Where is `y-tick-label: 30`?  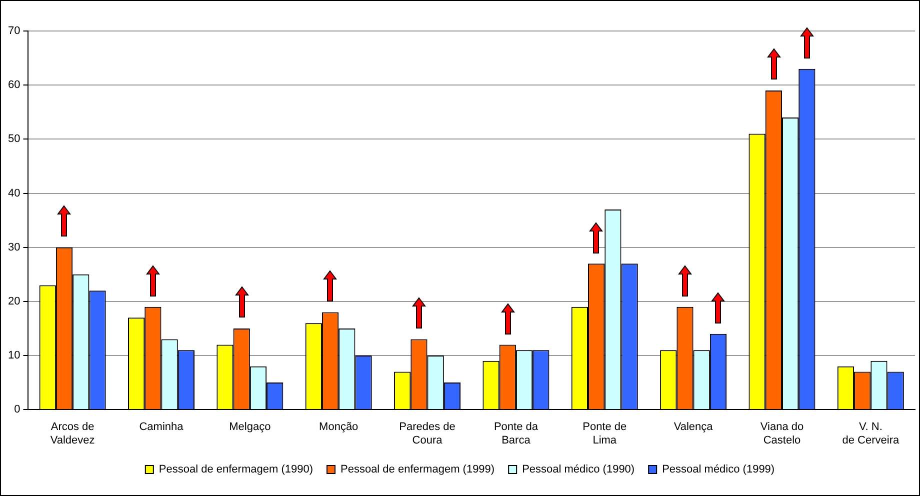
y-tick-label: 30 is located at coordinates (14, 247).